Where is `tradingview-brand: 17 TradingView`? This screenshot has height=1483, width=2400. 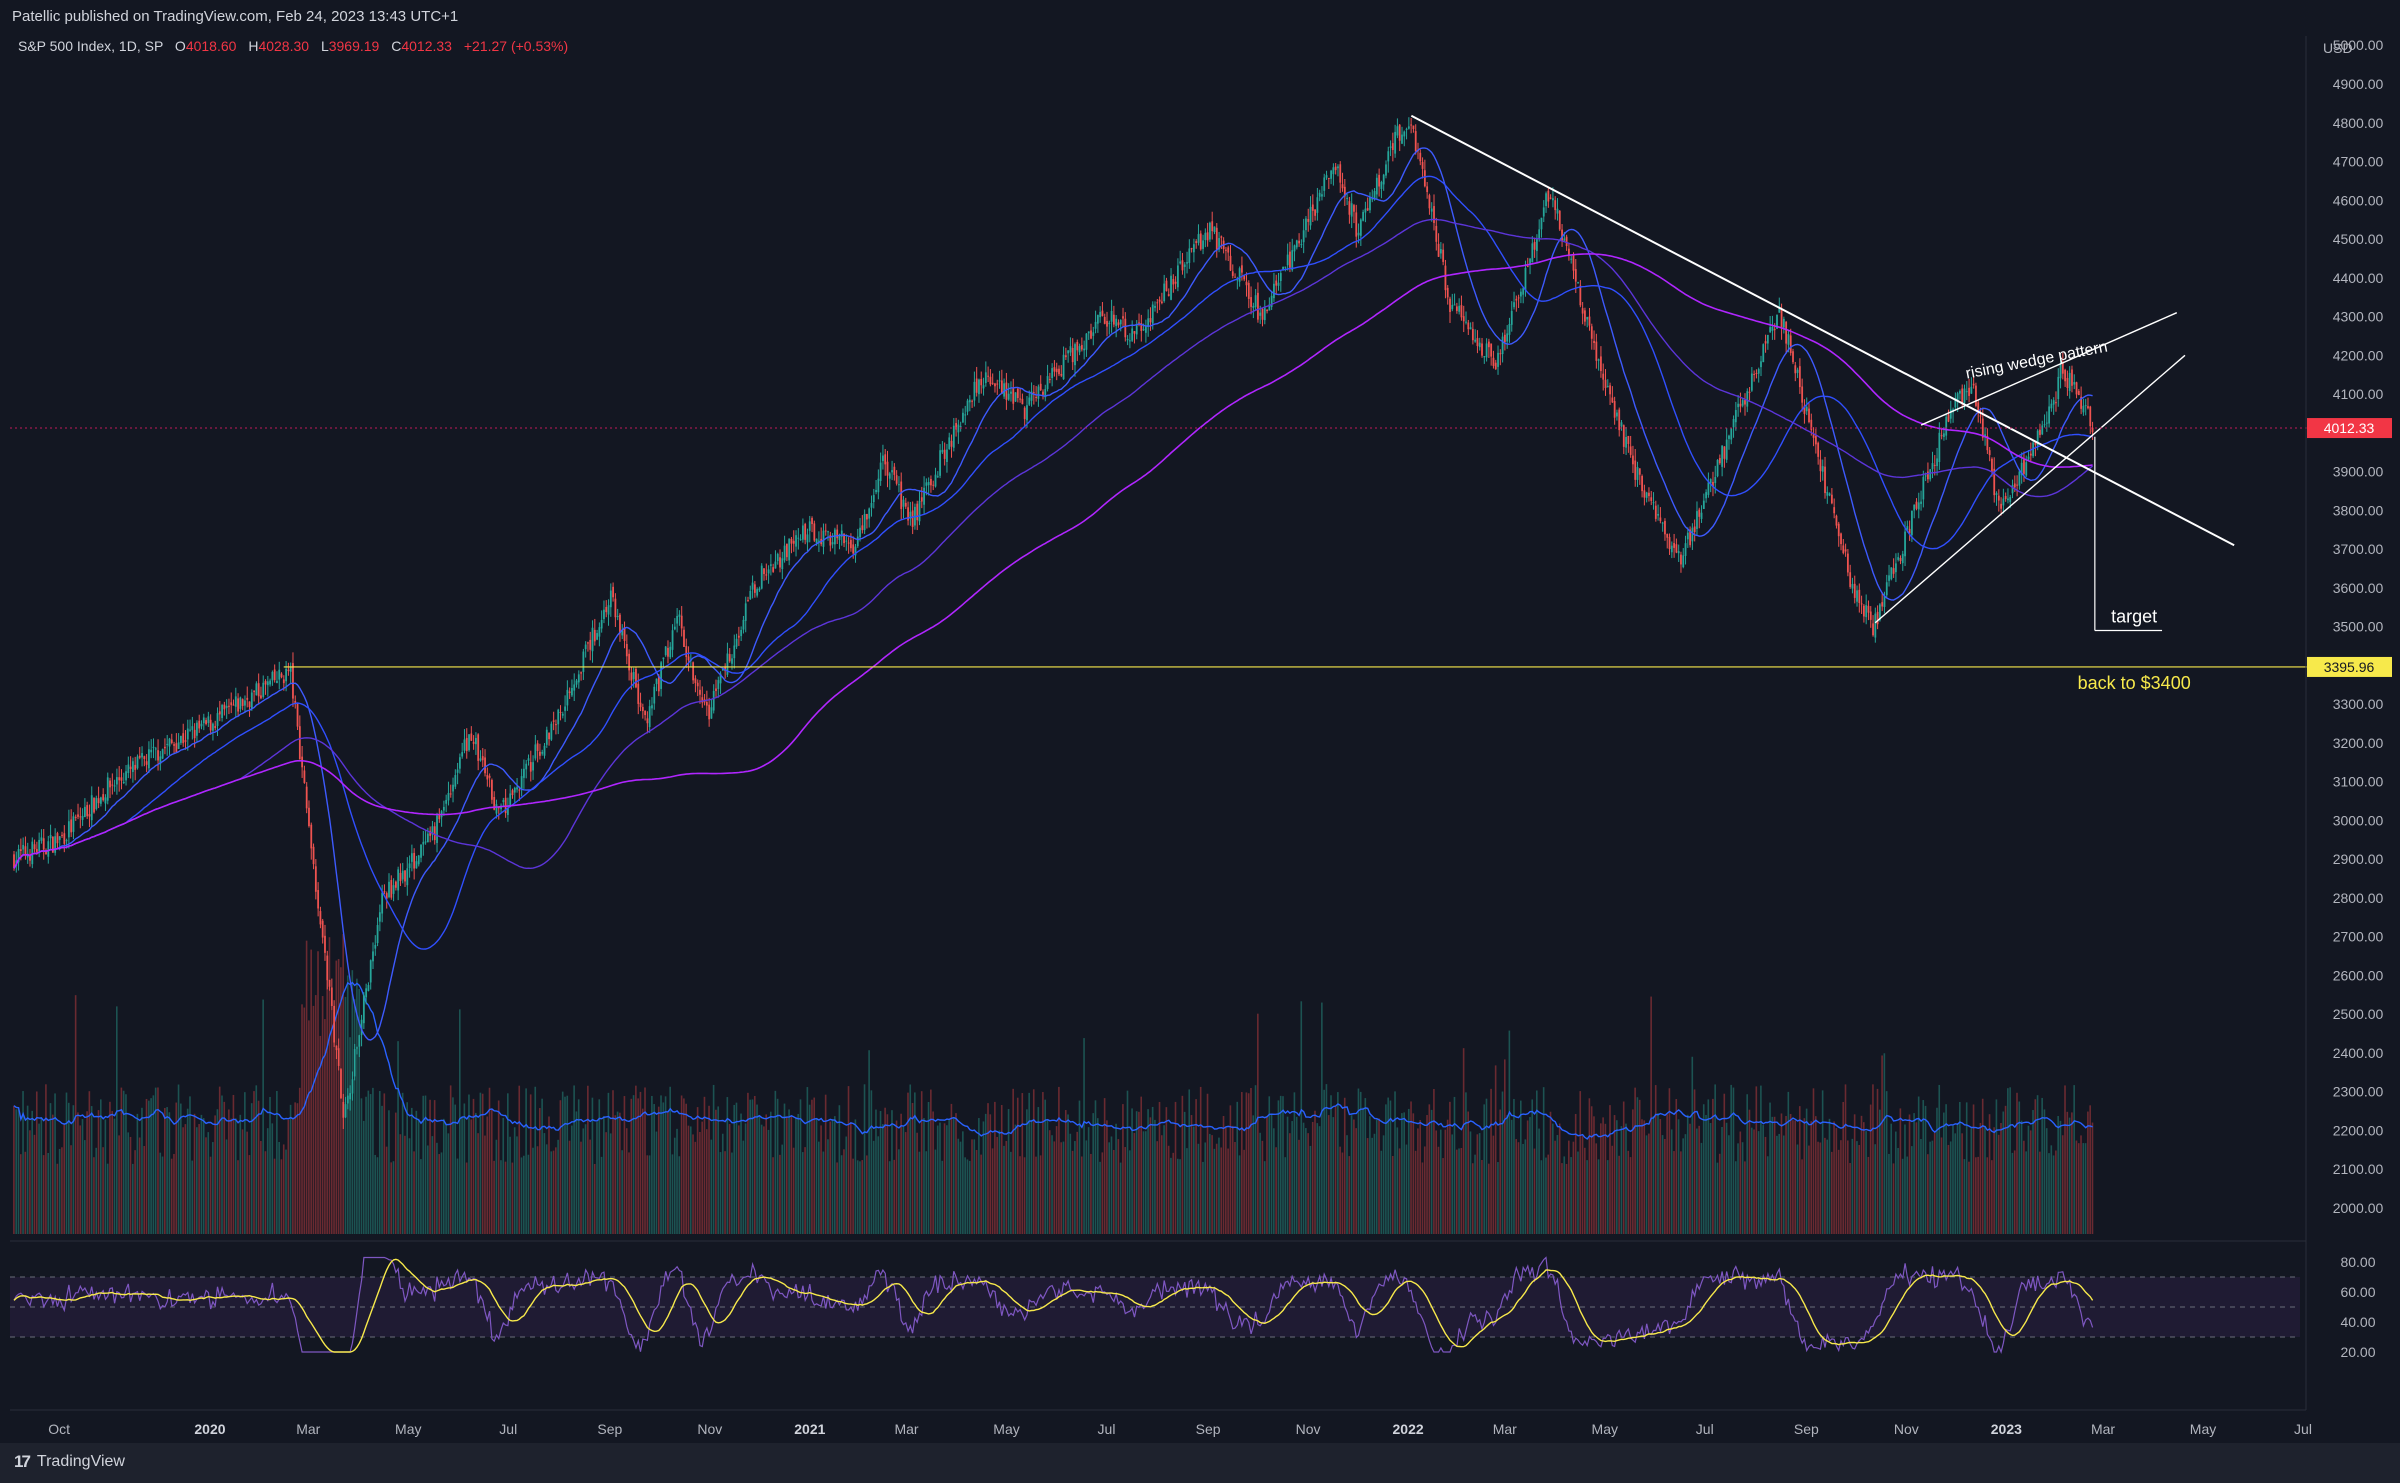 tradingview-brand: 17 TradingView is located at coordinates (69, 1462).